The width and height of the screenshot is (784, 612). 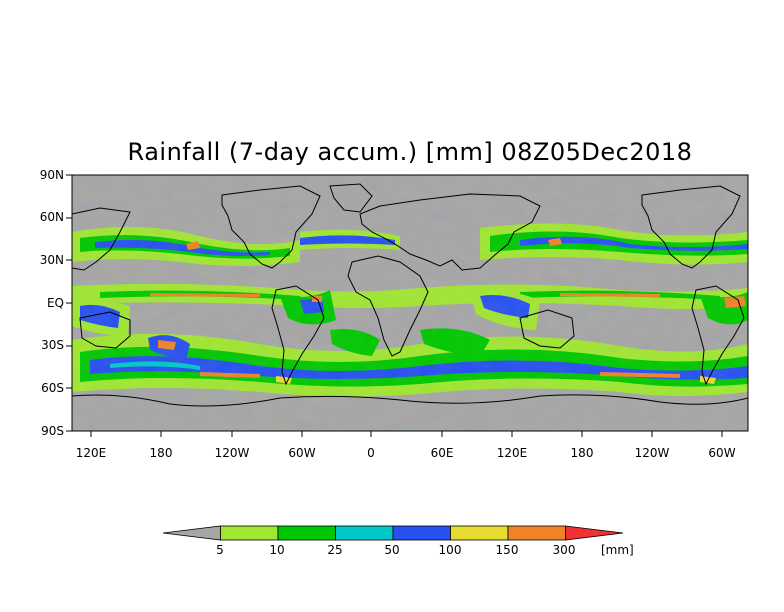 What do you see at coordinates (450, 232) in the screenshot?
I see `coastline-eurasia` at bounding box center [450, 232].